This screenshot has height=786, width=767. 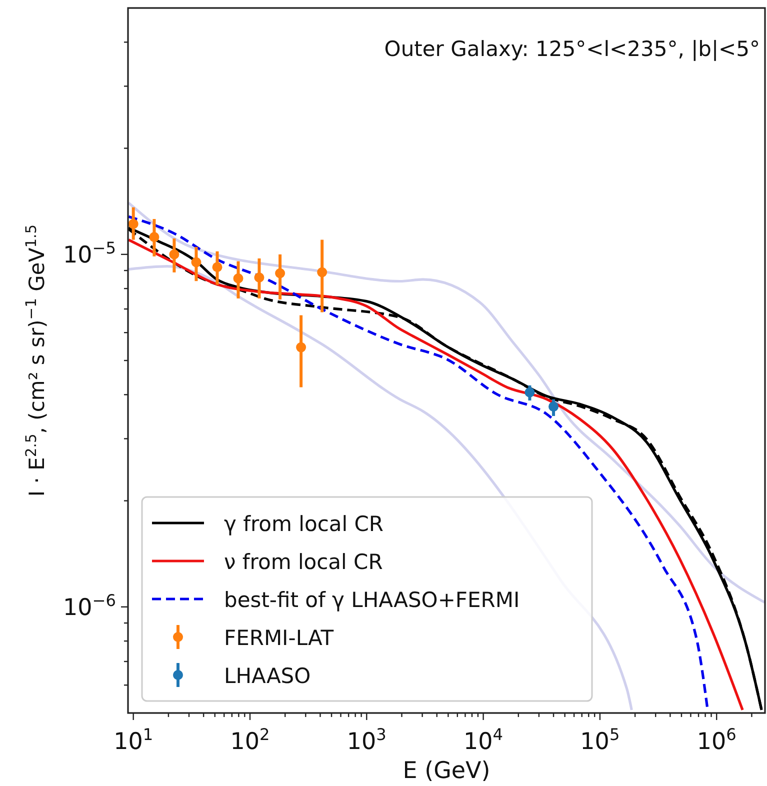 I want to click on legend-label: ν from local CR, so click(x=303, y=562).